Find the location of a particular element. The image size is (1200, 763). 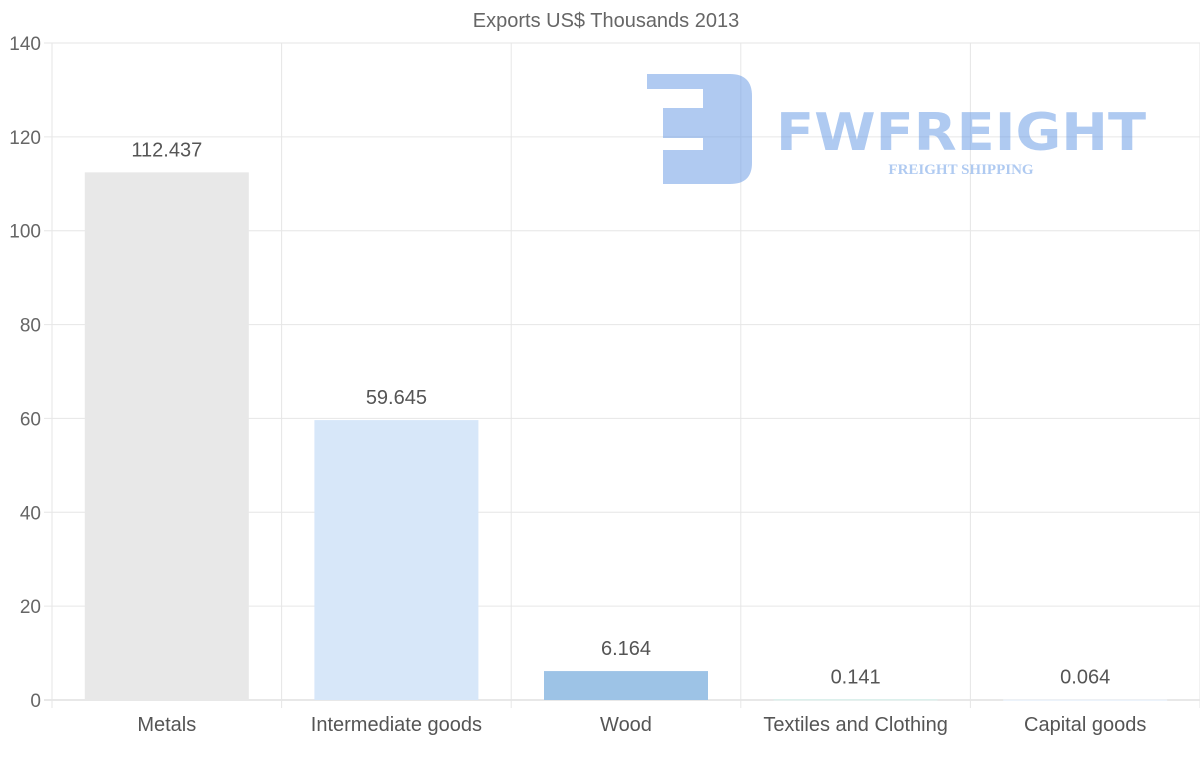

fwfreight-watermark-logo: FWFREIGHT FREIGHT SHIPPING is located at coordinates (897, 129).